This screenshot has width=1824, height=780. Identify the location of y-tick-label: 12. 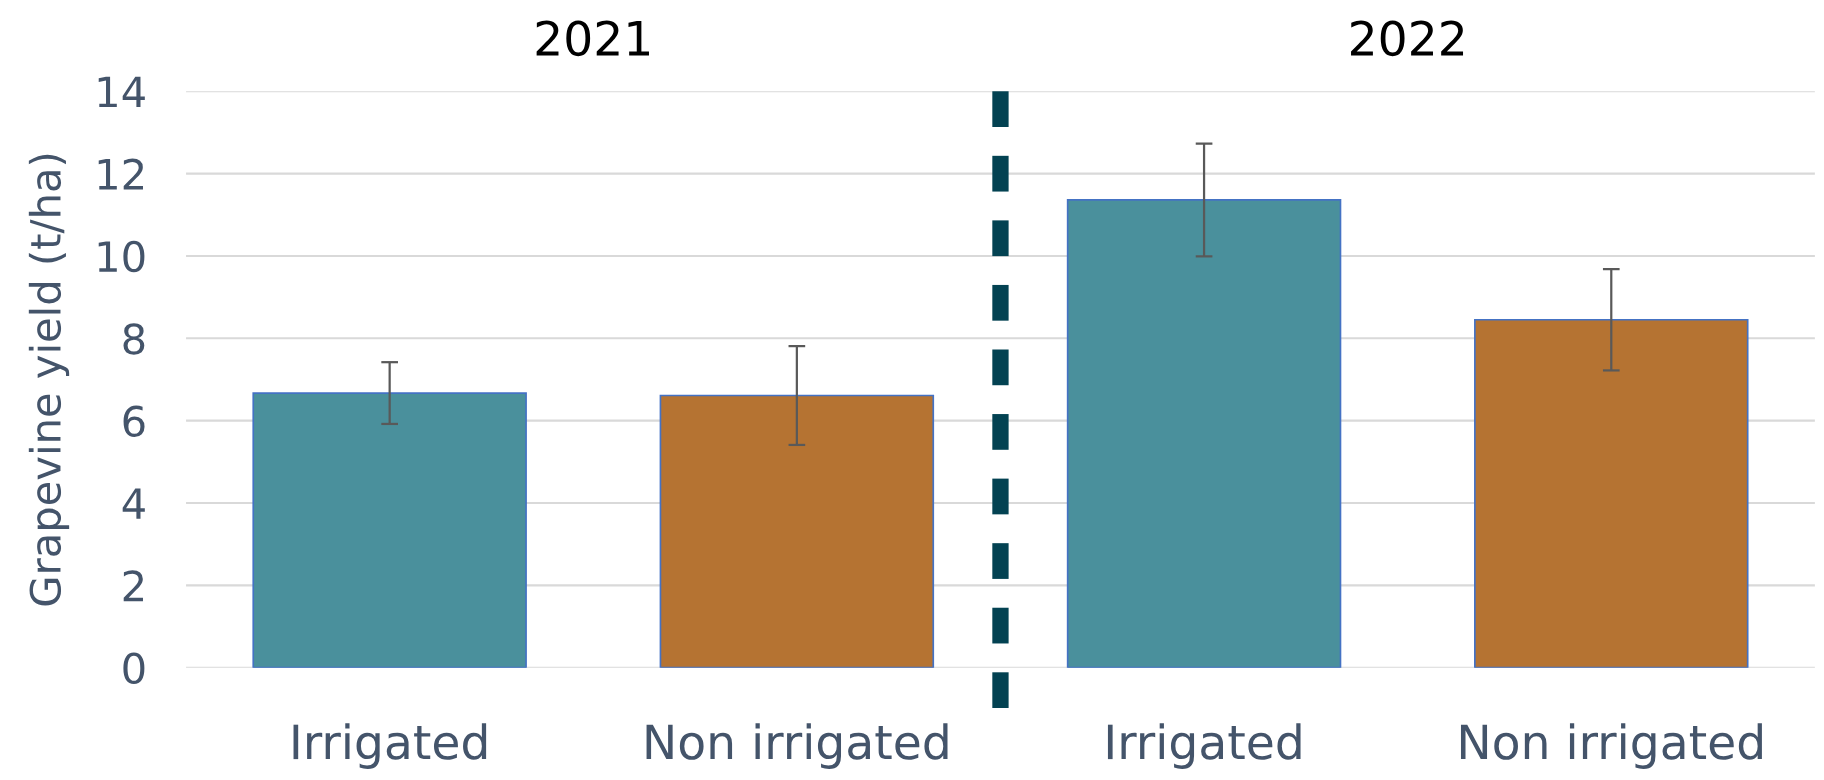
(120, 174).